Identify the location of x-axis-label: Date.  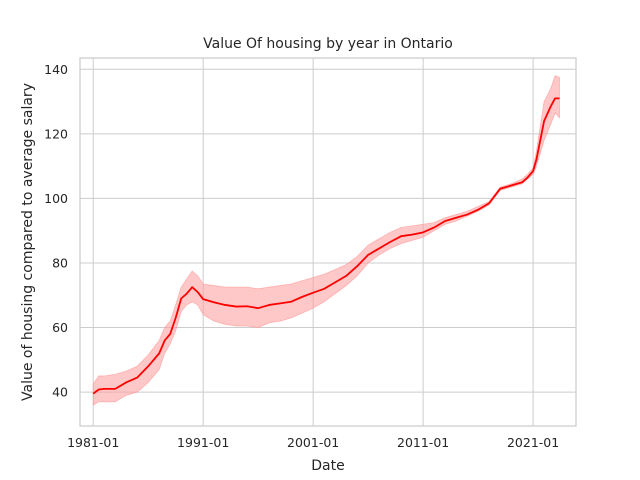
(327, 466).